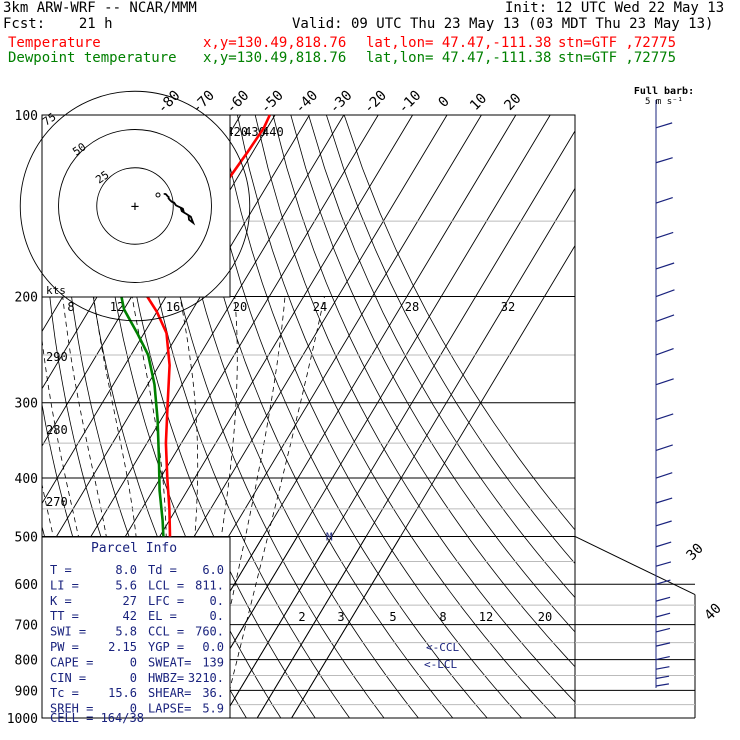 The image size is (740, 740). What do you see at coordinates (459, 58) in the screenshot?
I see `dewpoint-latlon: lat,lon= 47.47,-111.38` at bounding box center [459, 58].